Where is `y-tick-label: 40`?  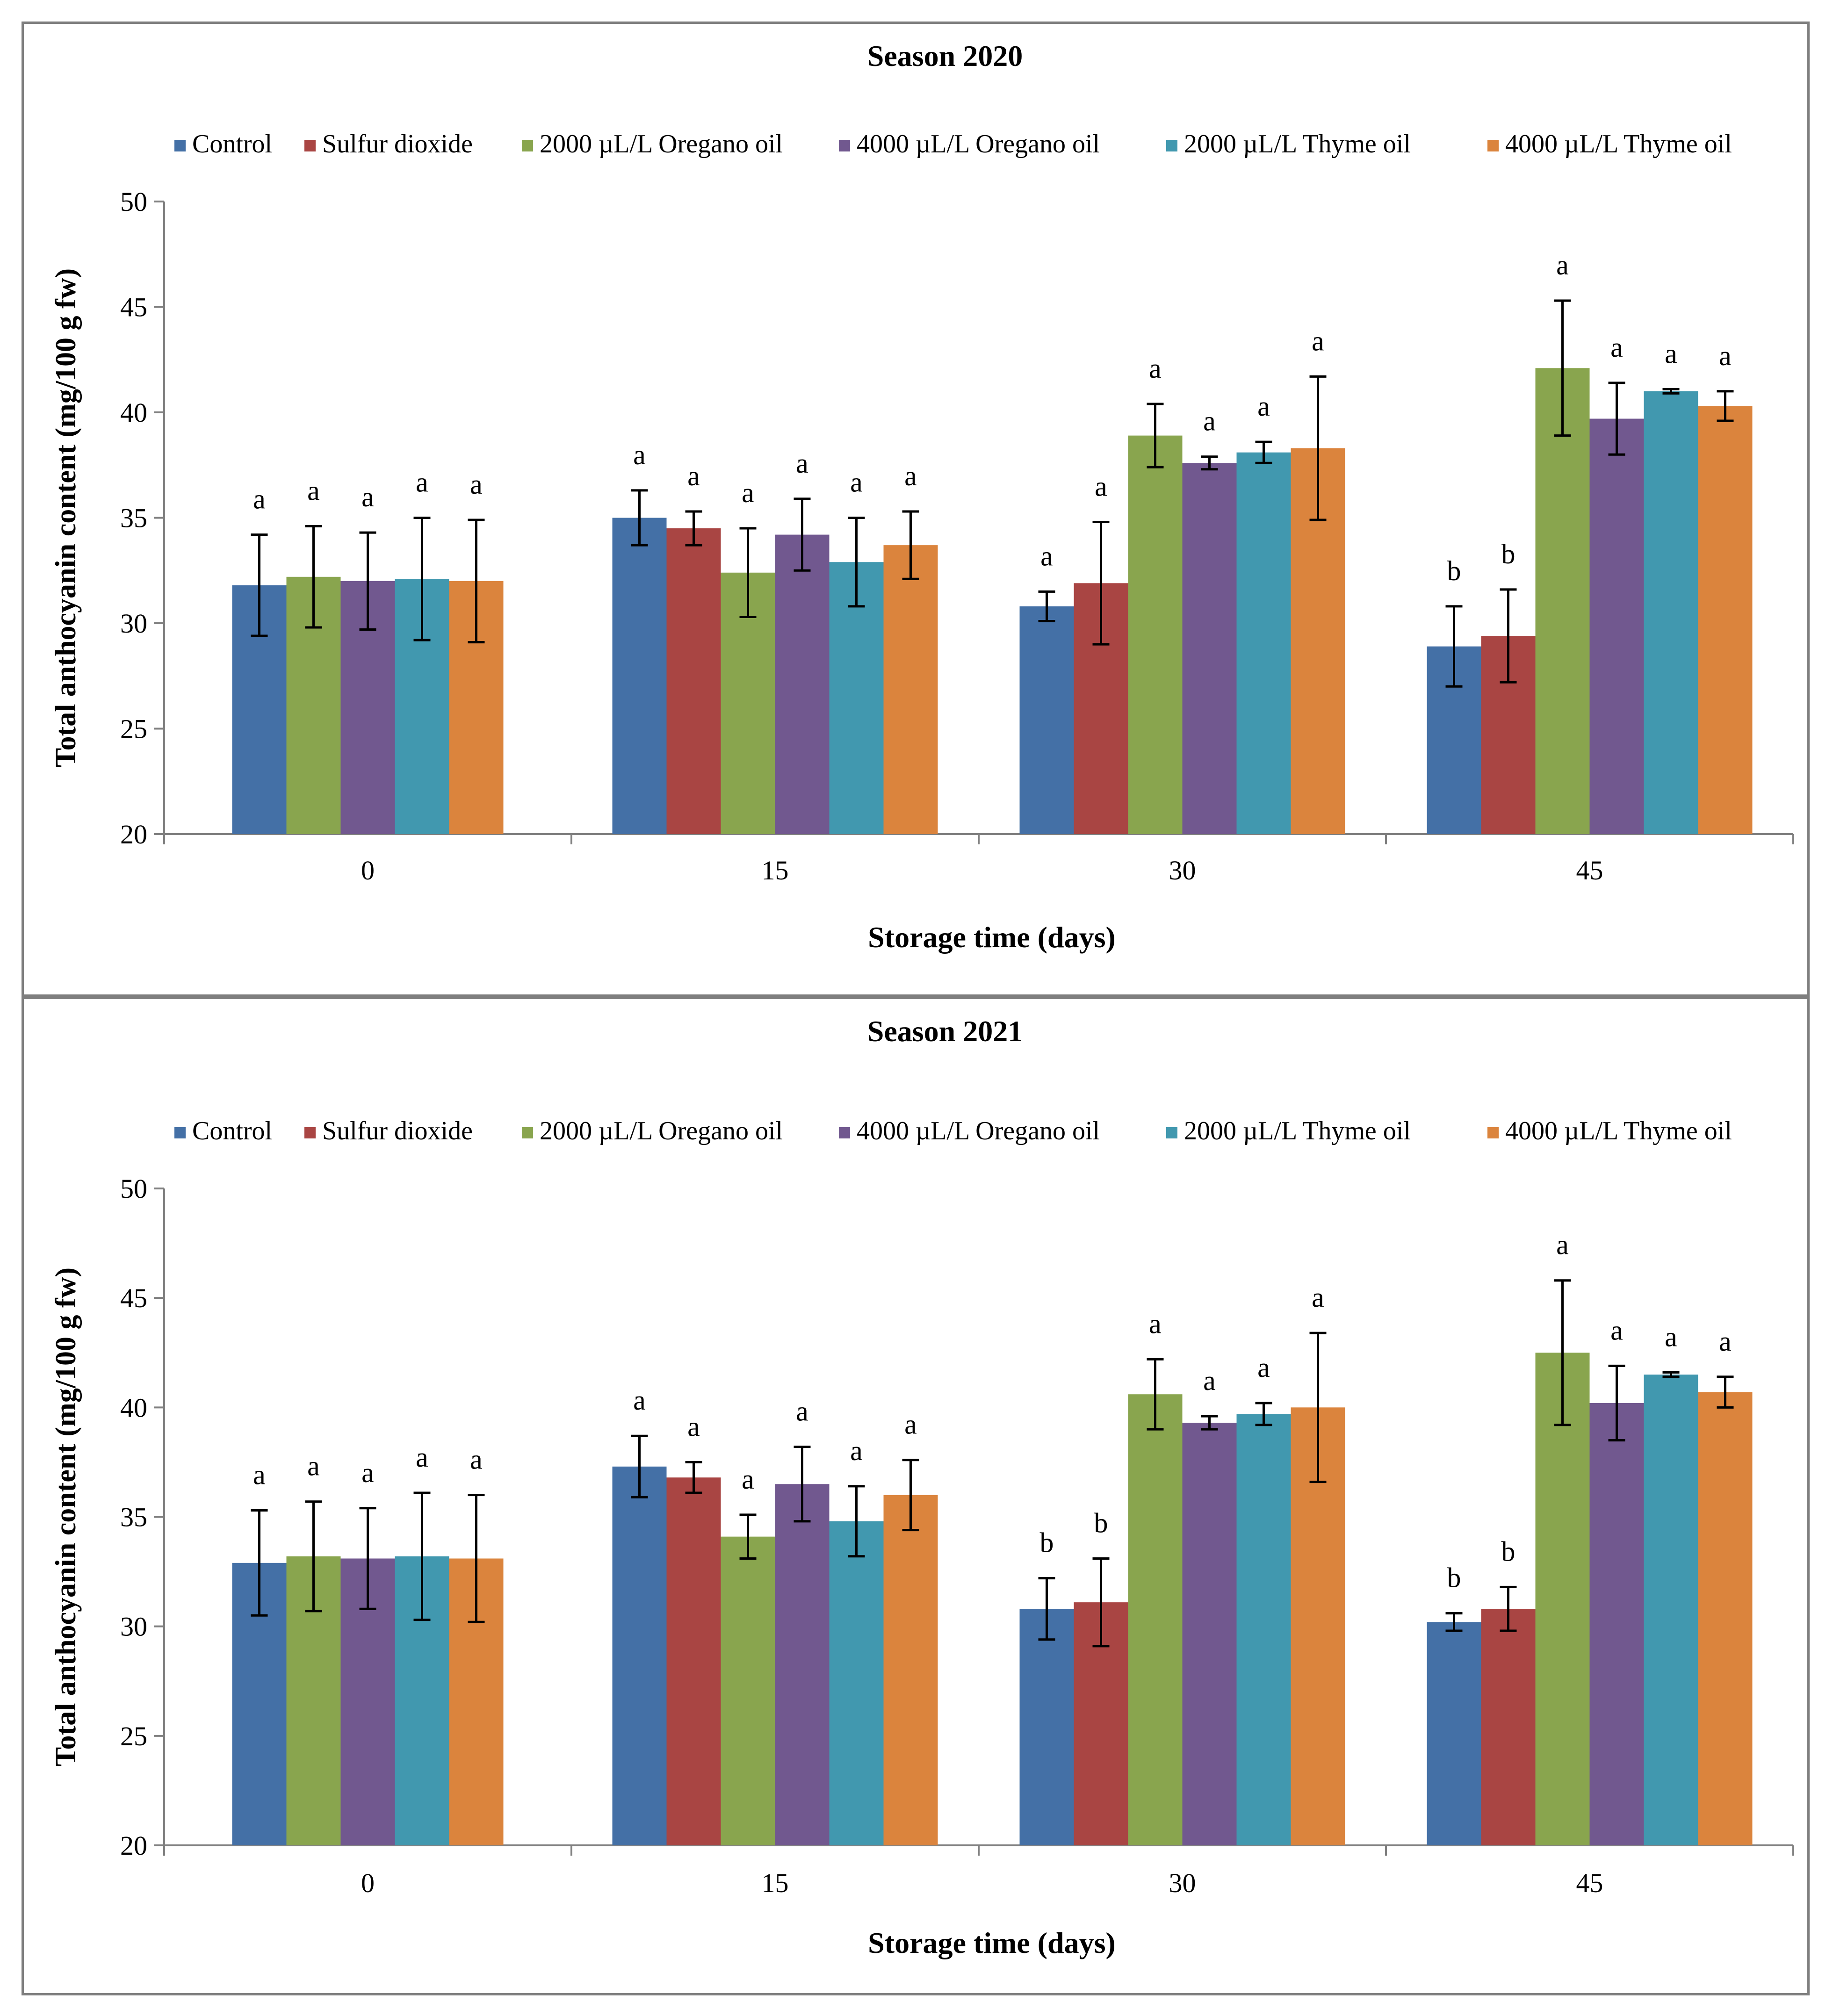
y-tick-label: 40 is located at coordinates (133, 1407).